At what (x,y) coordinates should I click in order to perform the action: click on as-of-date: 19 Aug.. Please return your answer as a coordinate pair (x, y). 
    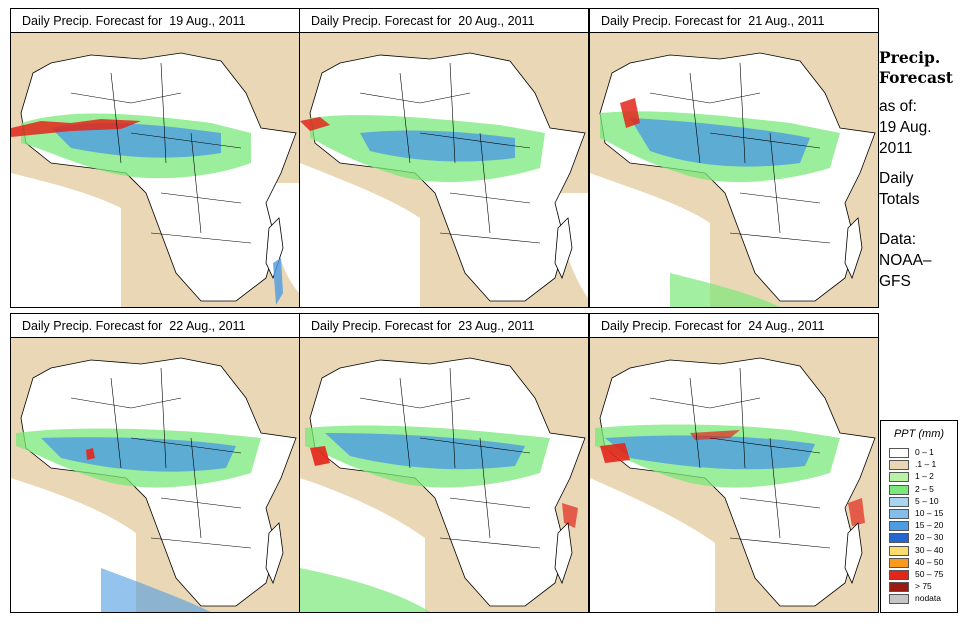
    Looking at the image, I should click on (905, 127).